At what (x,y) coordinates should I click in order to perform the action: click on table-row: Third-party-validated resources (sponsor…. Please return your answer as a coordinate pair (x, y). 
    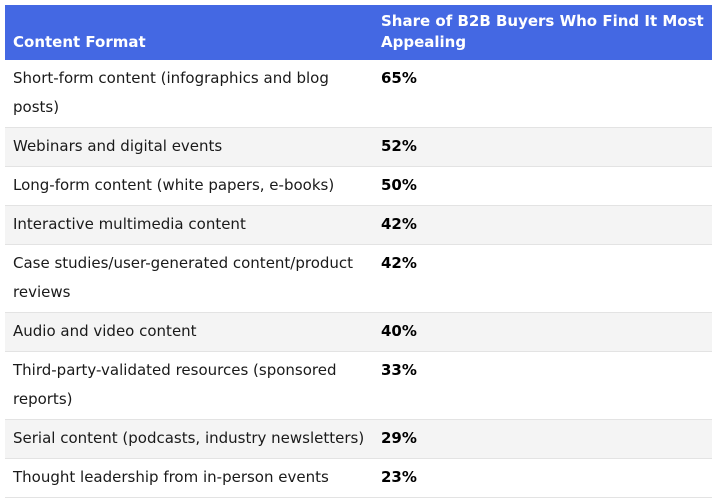
    Looking at the image, I should click on (358, 385).